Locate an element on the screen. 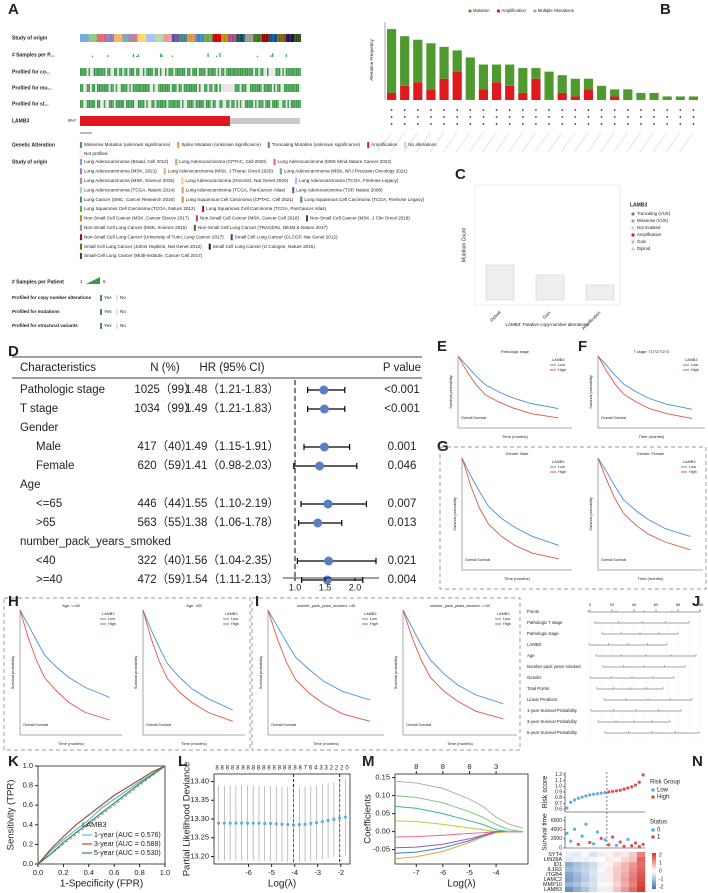  gene-label: ITGB4 is located at coordinates (554, 875).